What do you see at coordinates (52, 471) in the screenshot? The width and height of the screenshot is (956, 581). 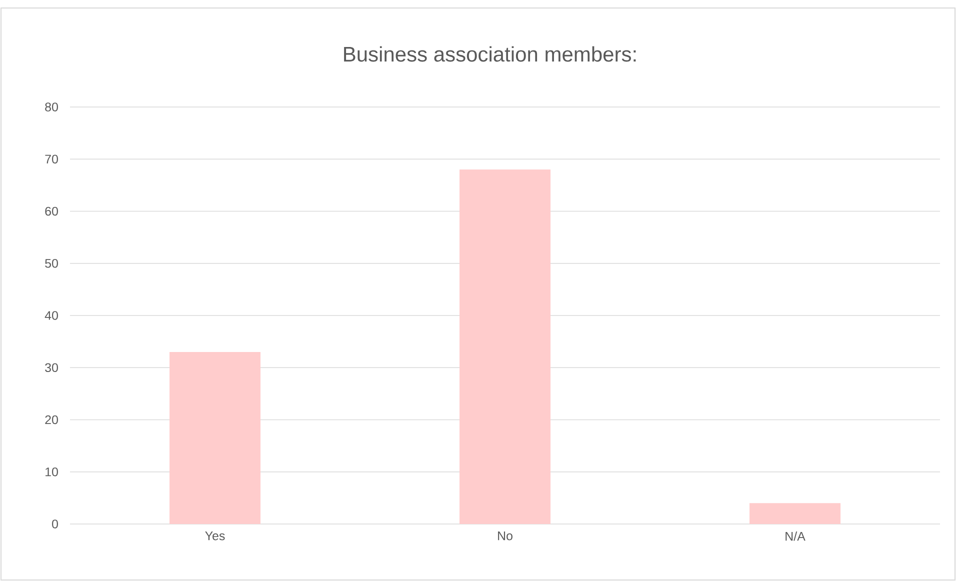 I see `y-tick-label: 10` at bounding box center [52, 471].